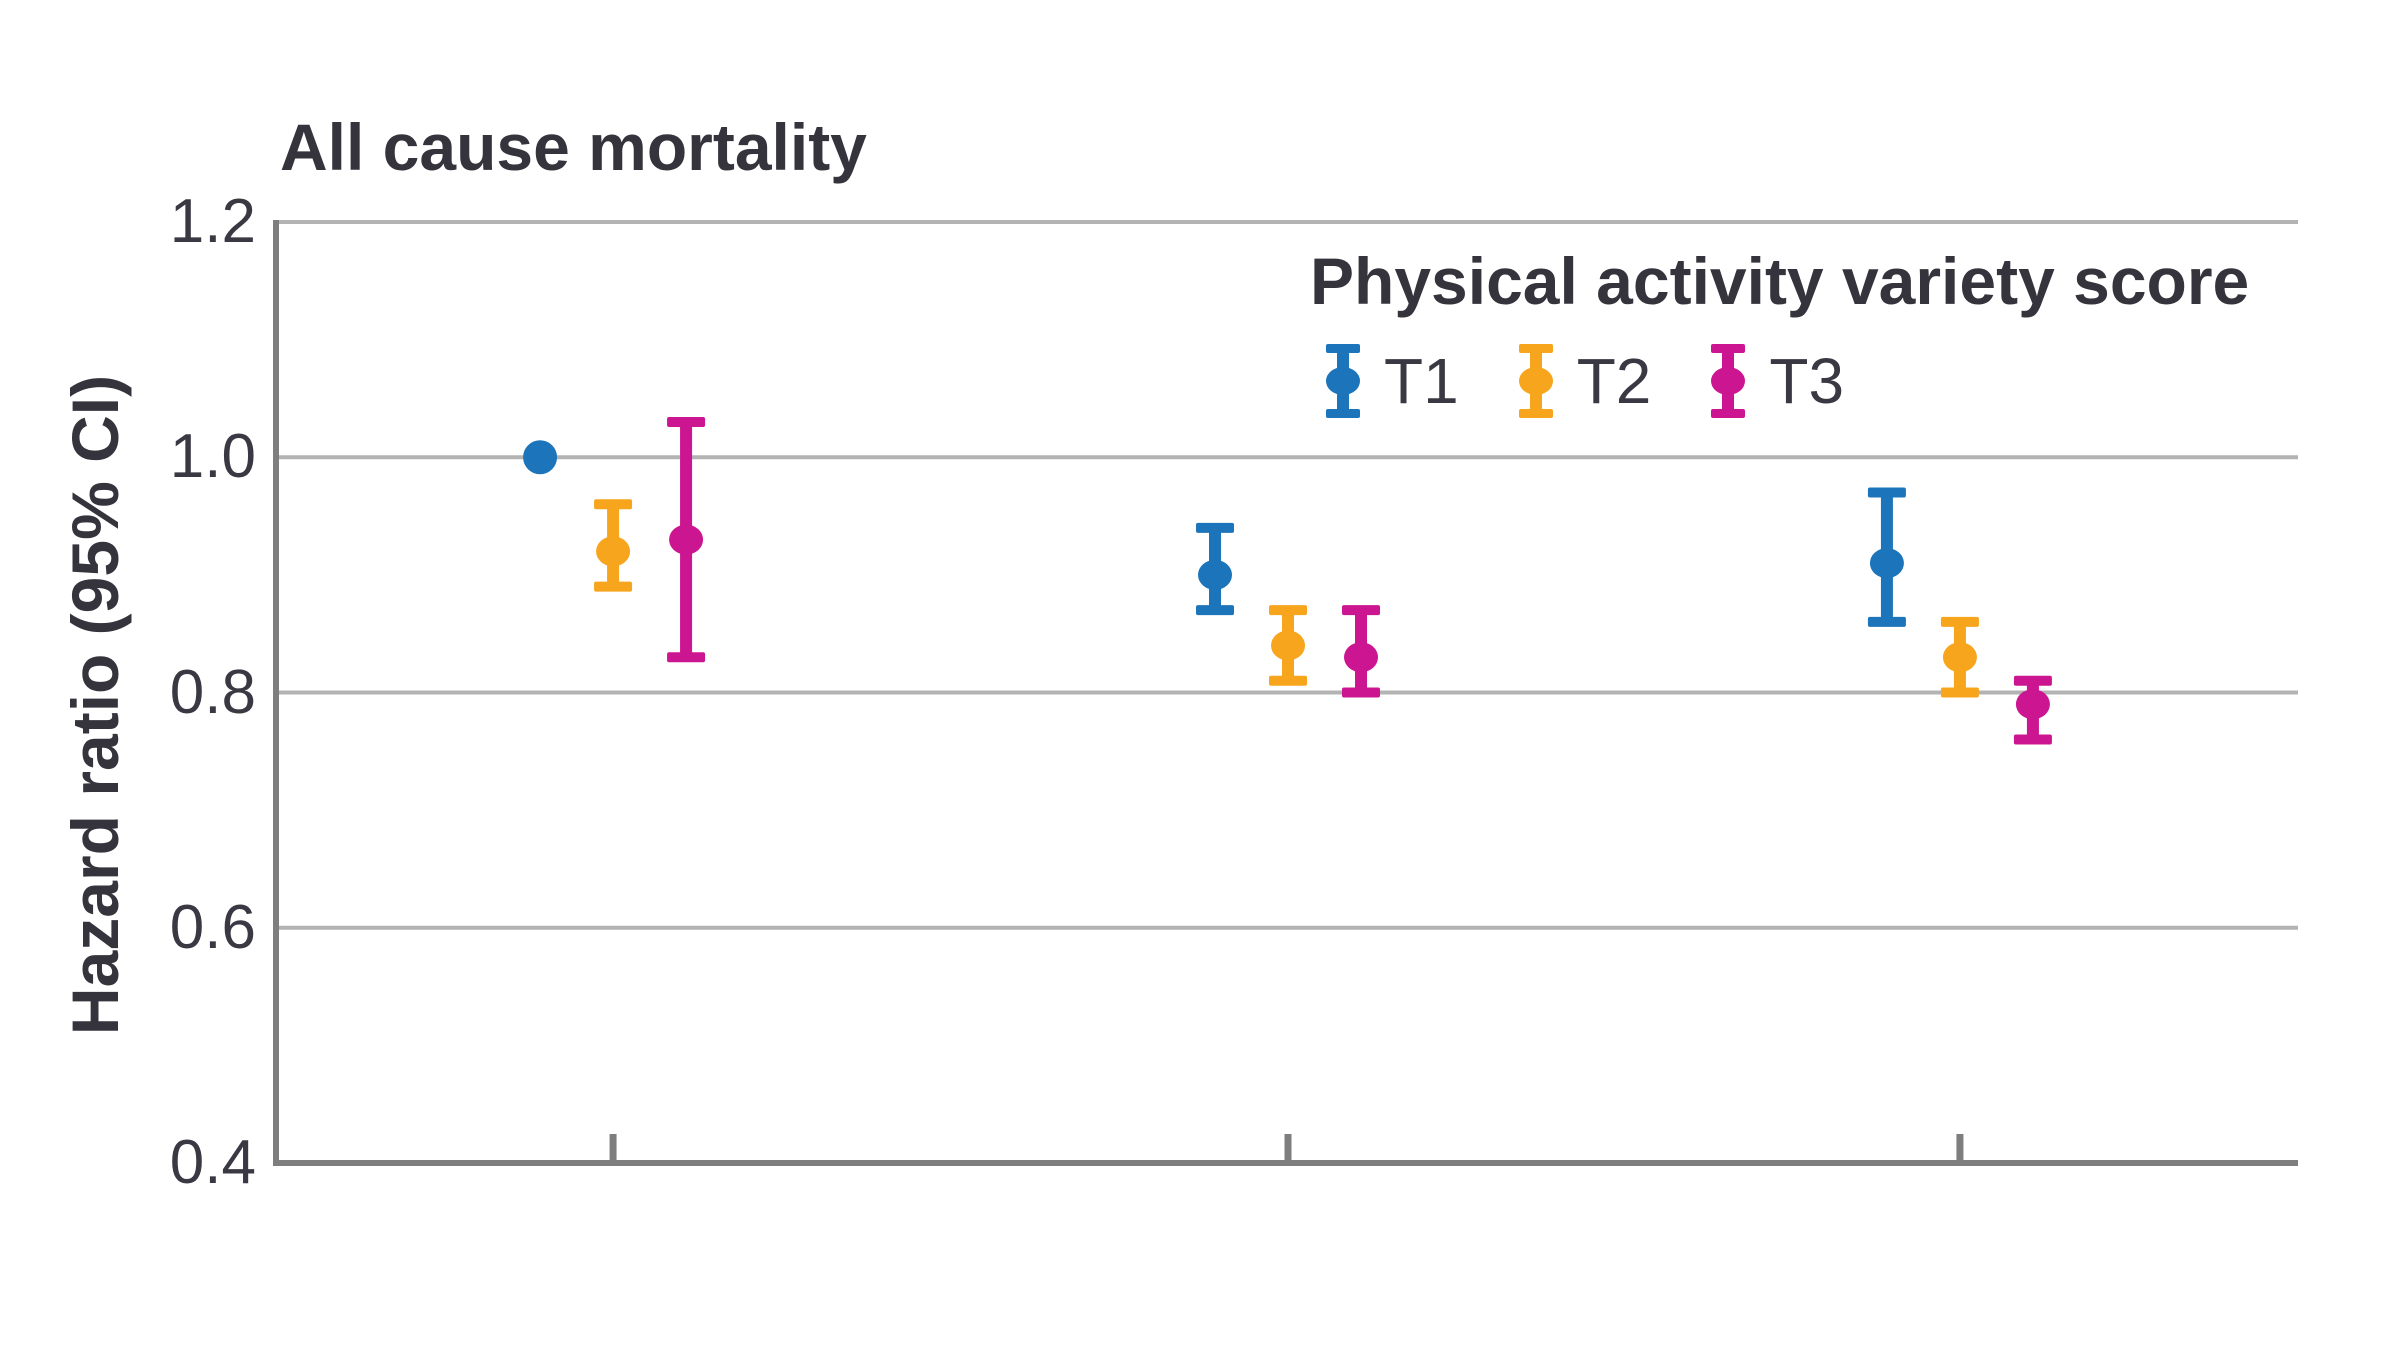 The width and height of the screenshot is (2400, 1350). I want to click on marker-t2-group2, so click(1288, 645).